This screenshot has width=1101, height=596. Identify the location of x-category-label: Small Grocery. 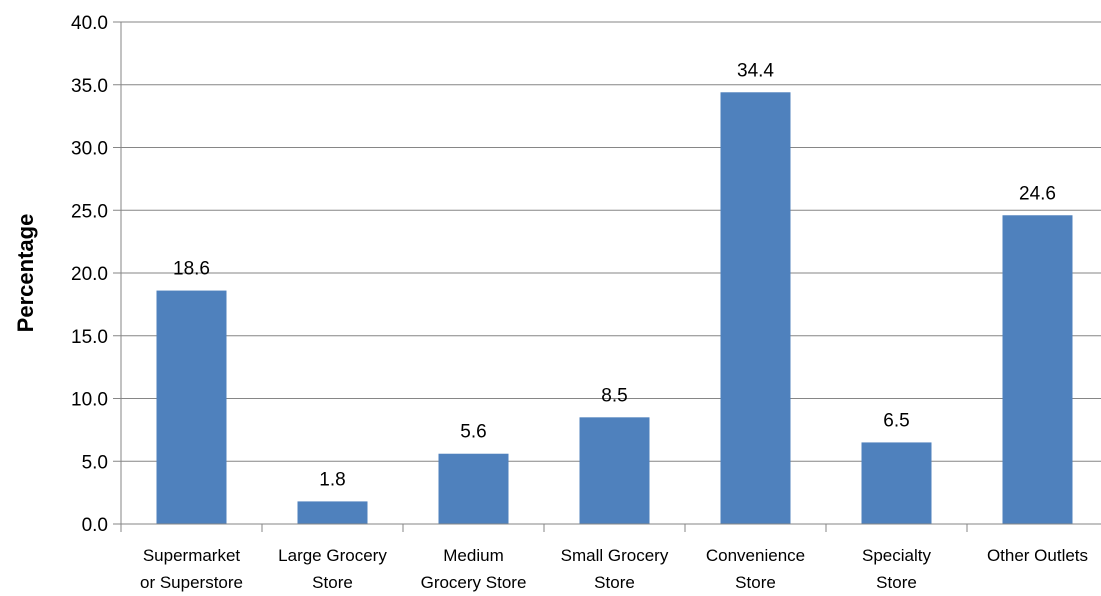
(615, 555).